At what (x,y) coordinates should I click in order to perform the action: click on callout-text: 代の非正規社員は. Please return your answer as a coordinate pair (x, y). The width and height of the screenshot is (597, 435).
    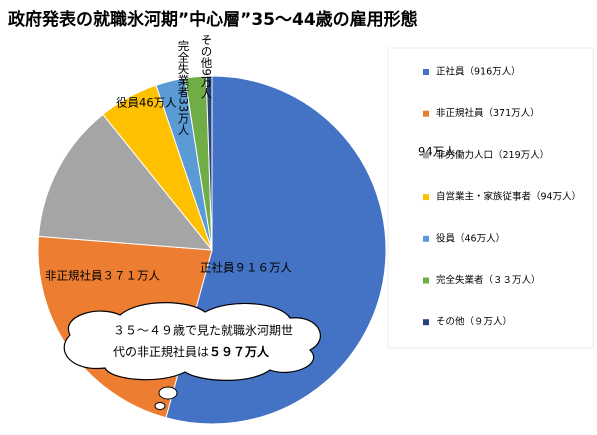
    Looking at the image, I should click on (161, 351).